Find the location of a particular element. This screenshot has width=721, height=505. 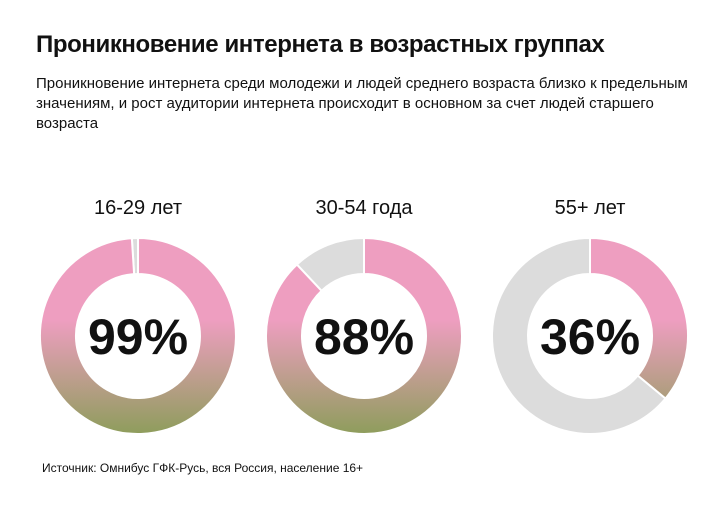

remainder-slice is located at coordinates (579, 335).